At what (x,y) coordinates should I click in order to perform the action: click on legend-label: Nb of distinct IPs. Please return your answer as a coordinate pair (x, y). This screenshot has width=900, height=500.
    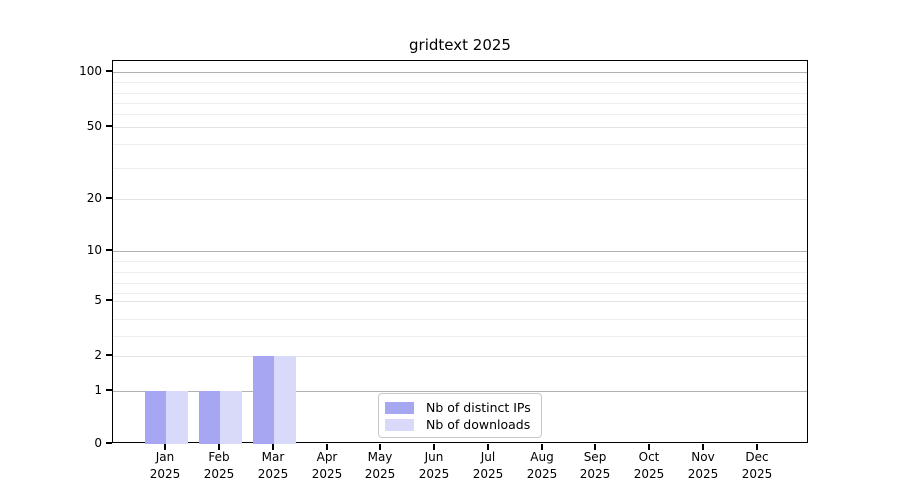
    Looking at the image, I should click on (478, 407).